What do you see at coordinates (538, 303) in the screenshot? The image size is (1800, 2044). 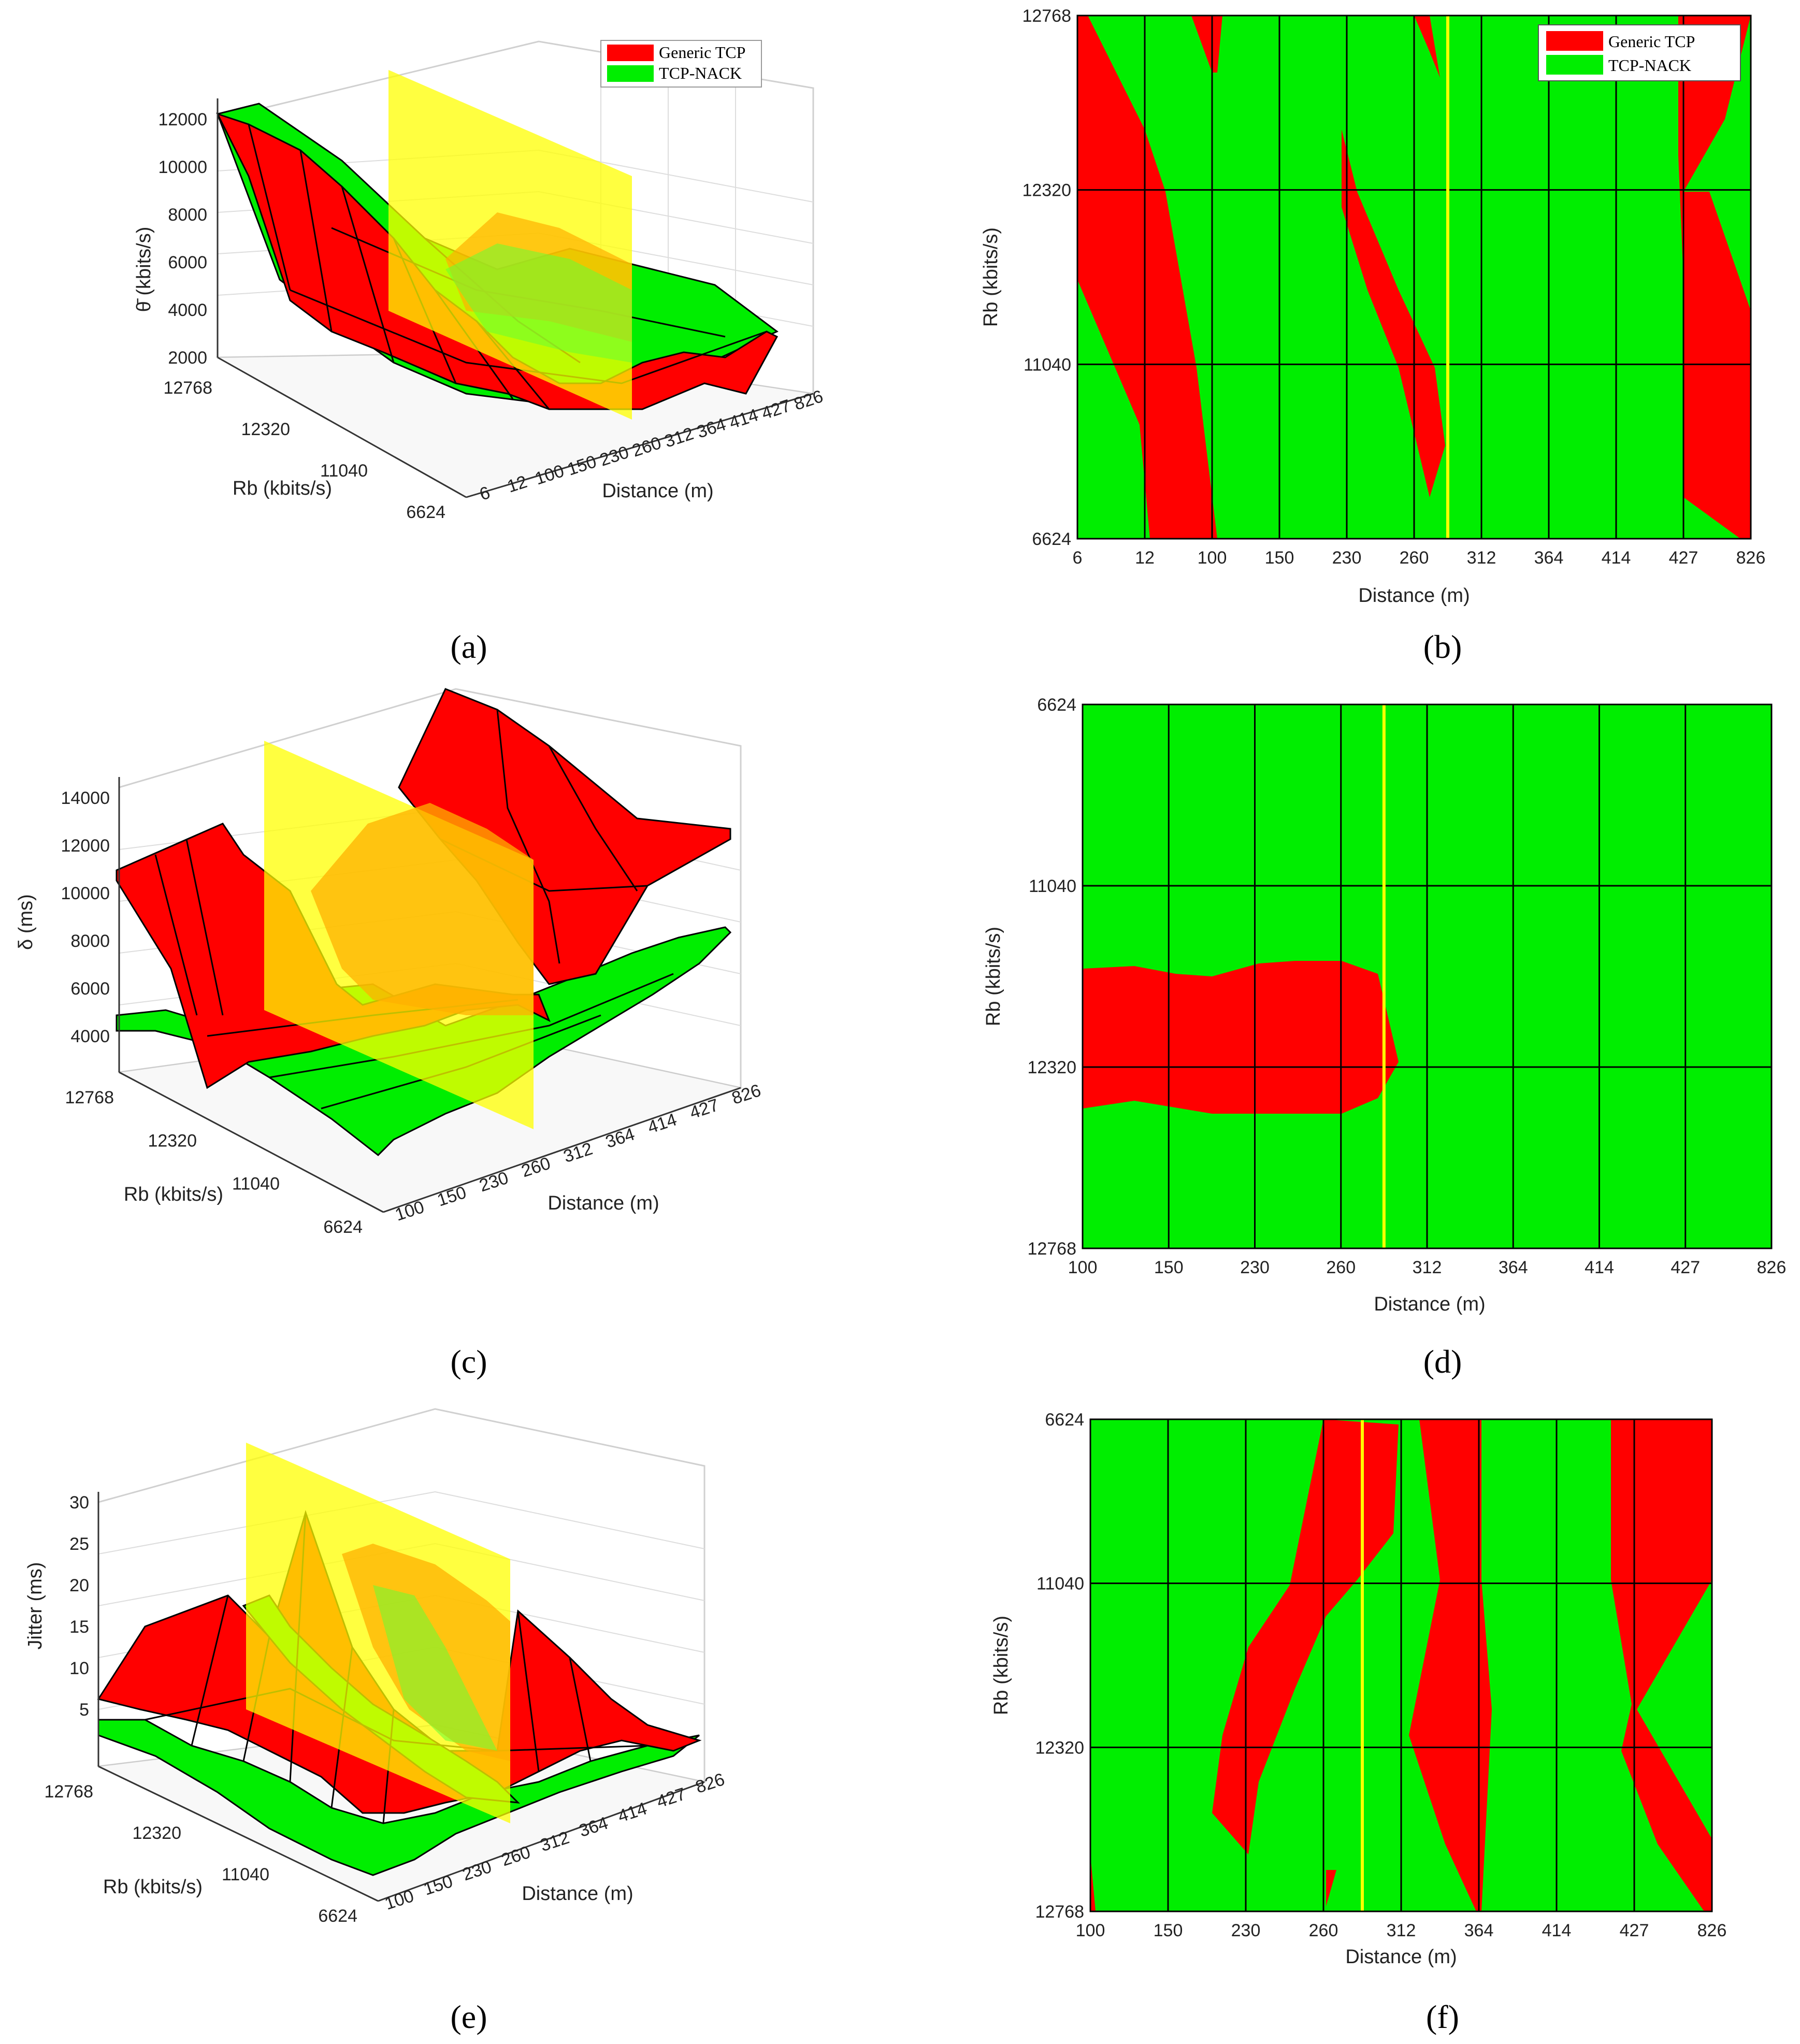 I see `panel-a-plane-green` at bounding box center [538, 303].